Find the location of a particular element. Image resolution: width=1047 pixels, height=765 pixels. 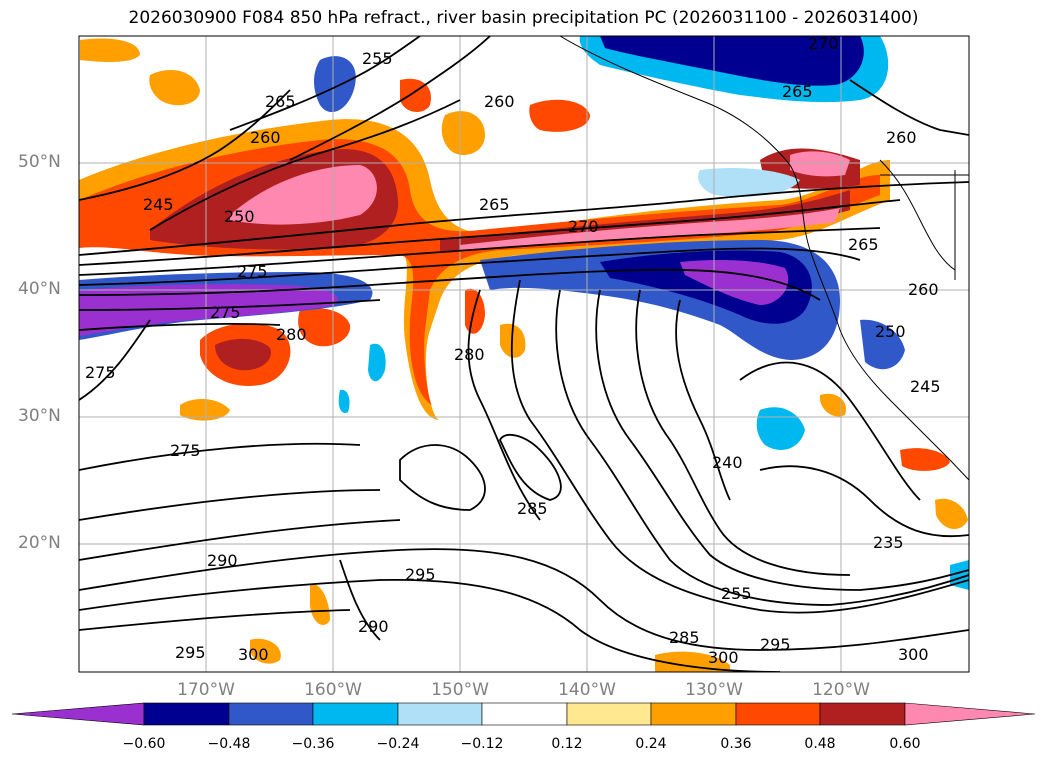

lon-label-150w: 150°W is located at coordinates (460, 690).